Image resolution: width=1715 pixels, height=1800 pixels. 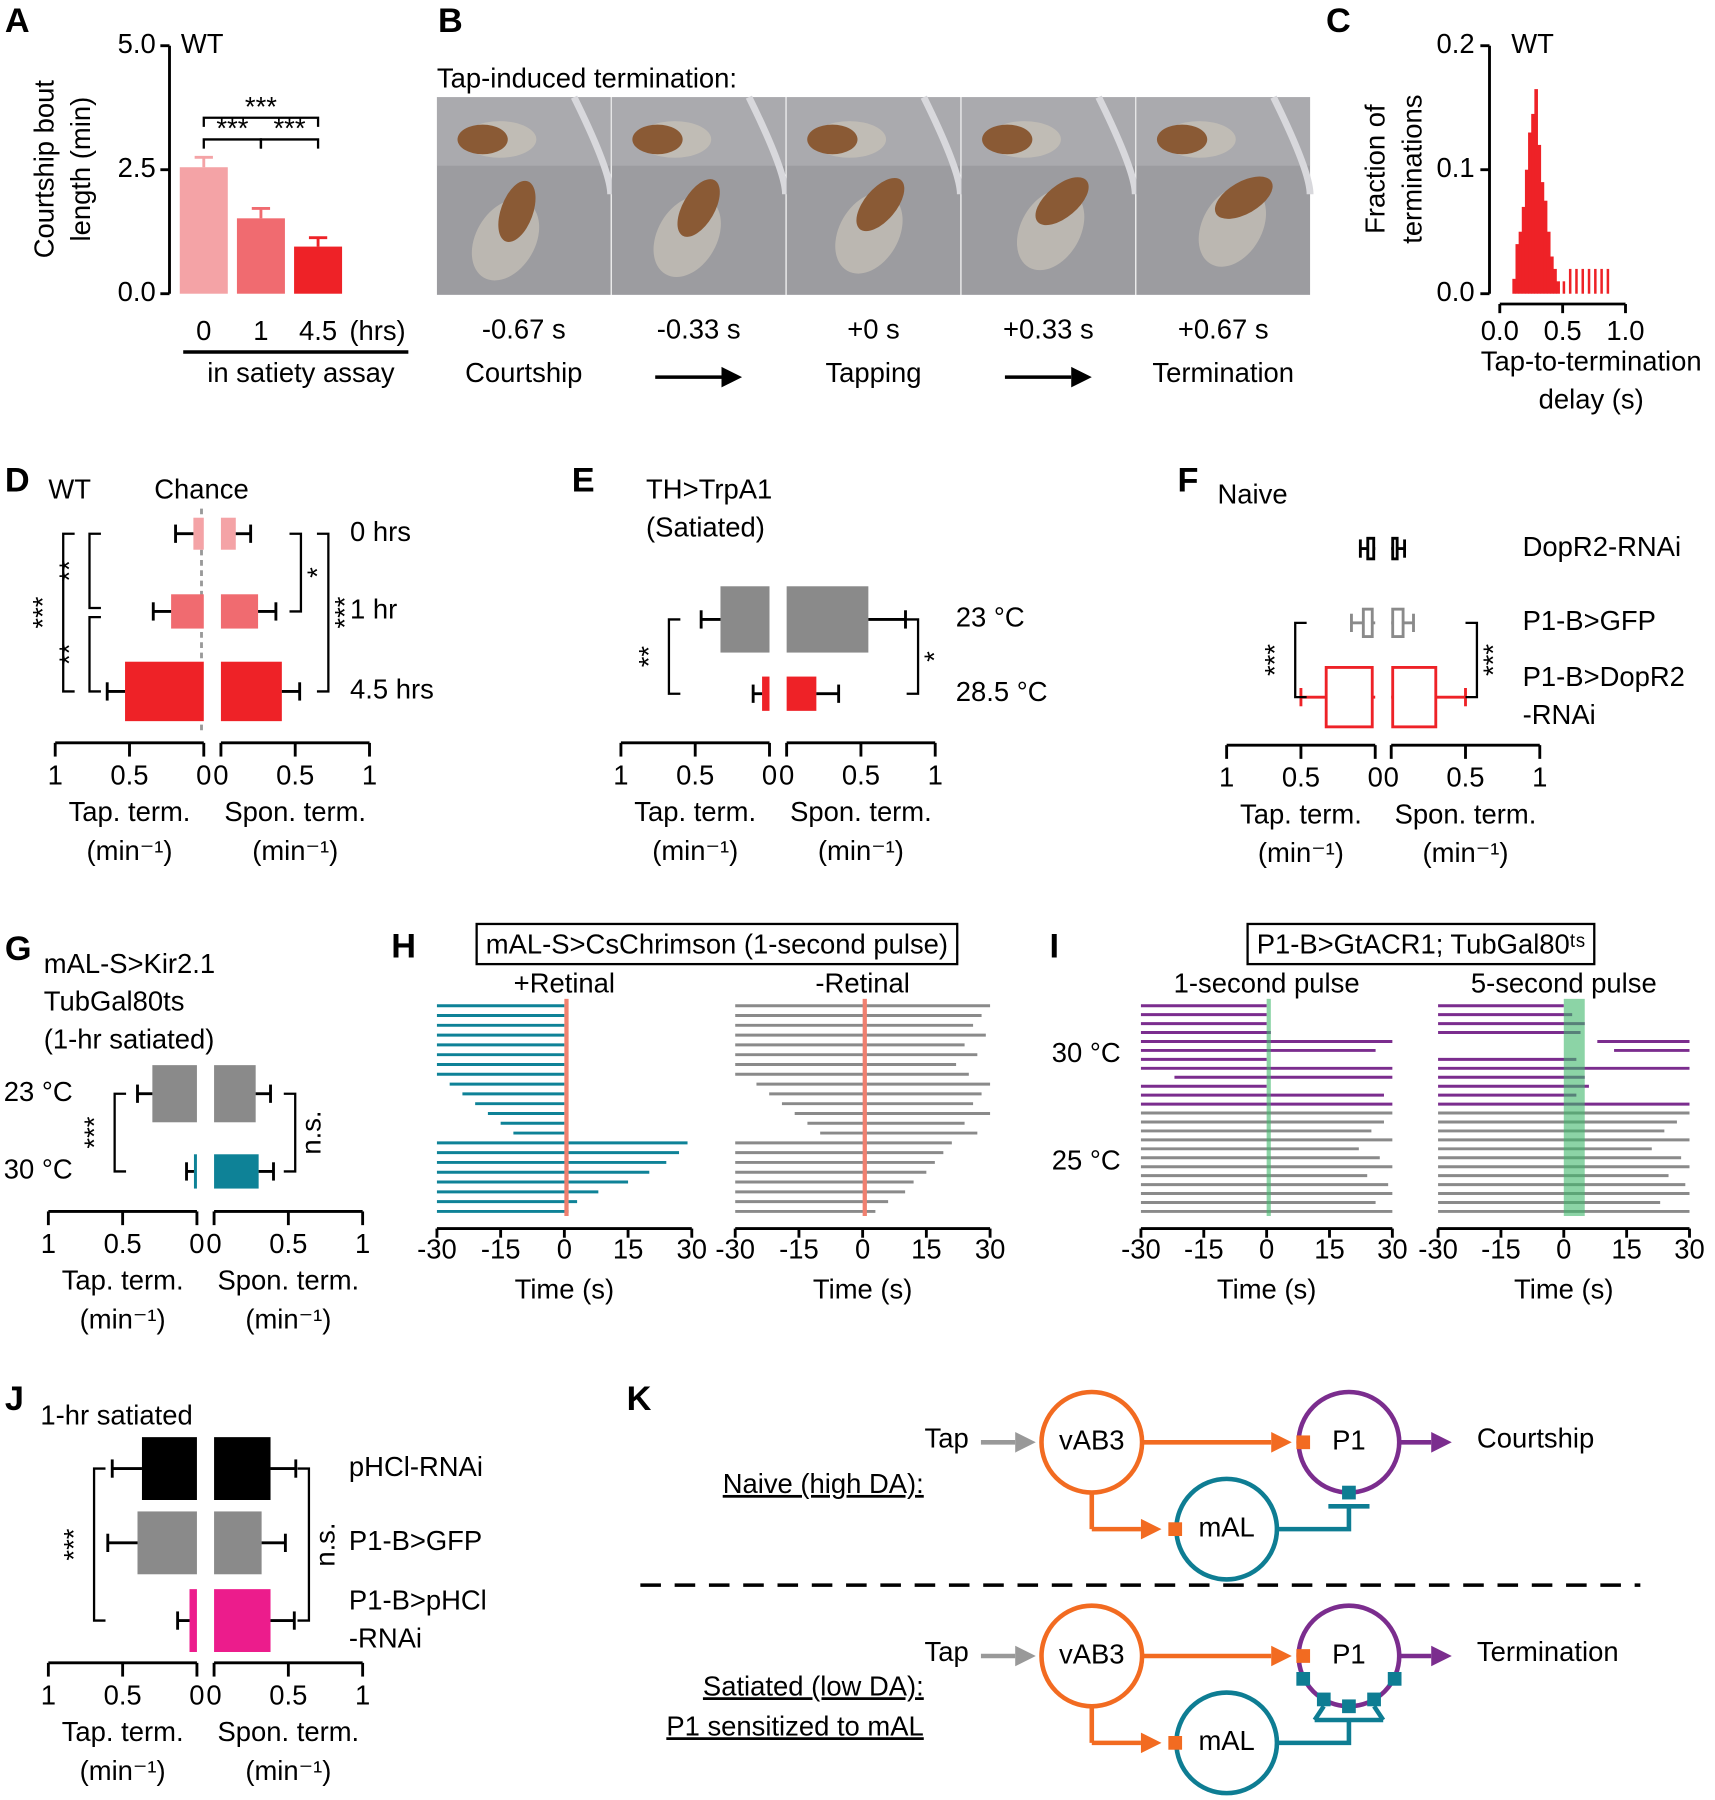 I want to click on category-label: 0 hrs, so click(x=380, y=531).